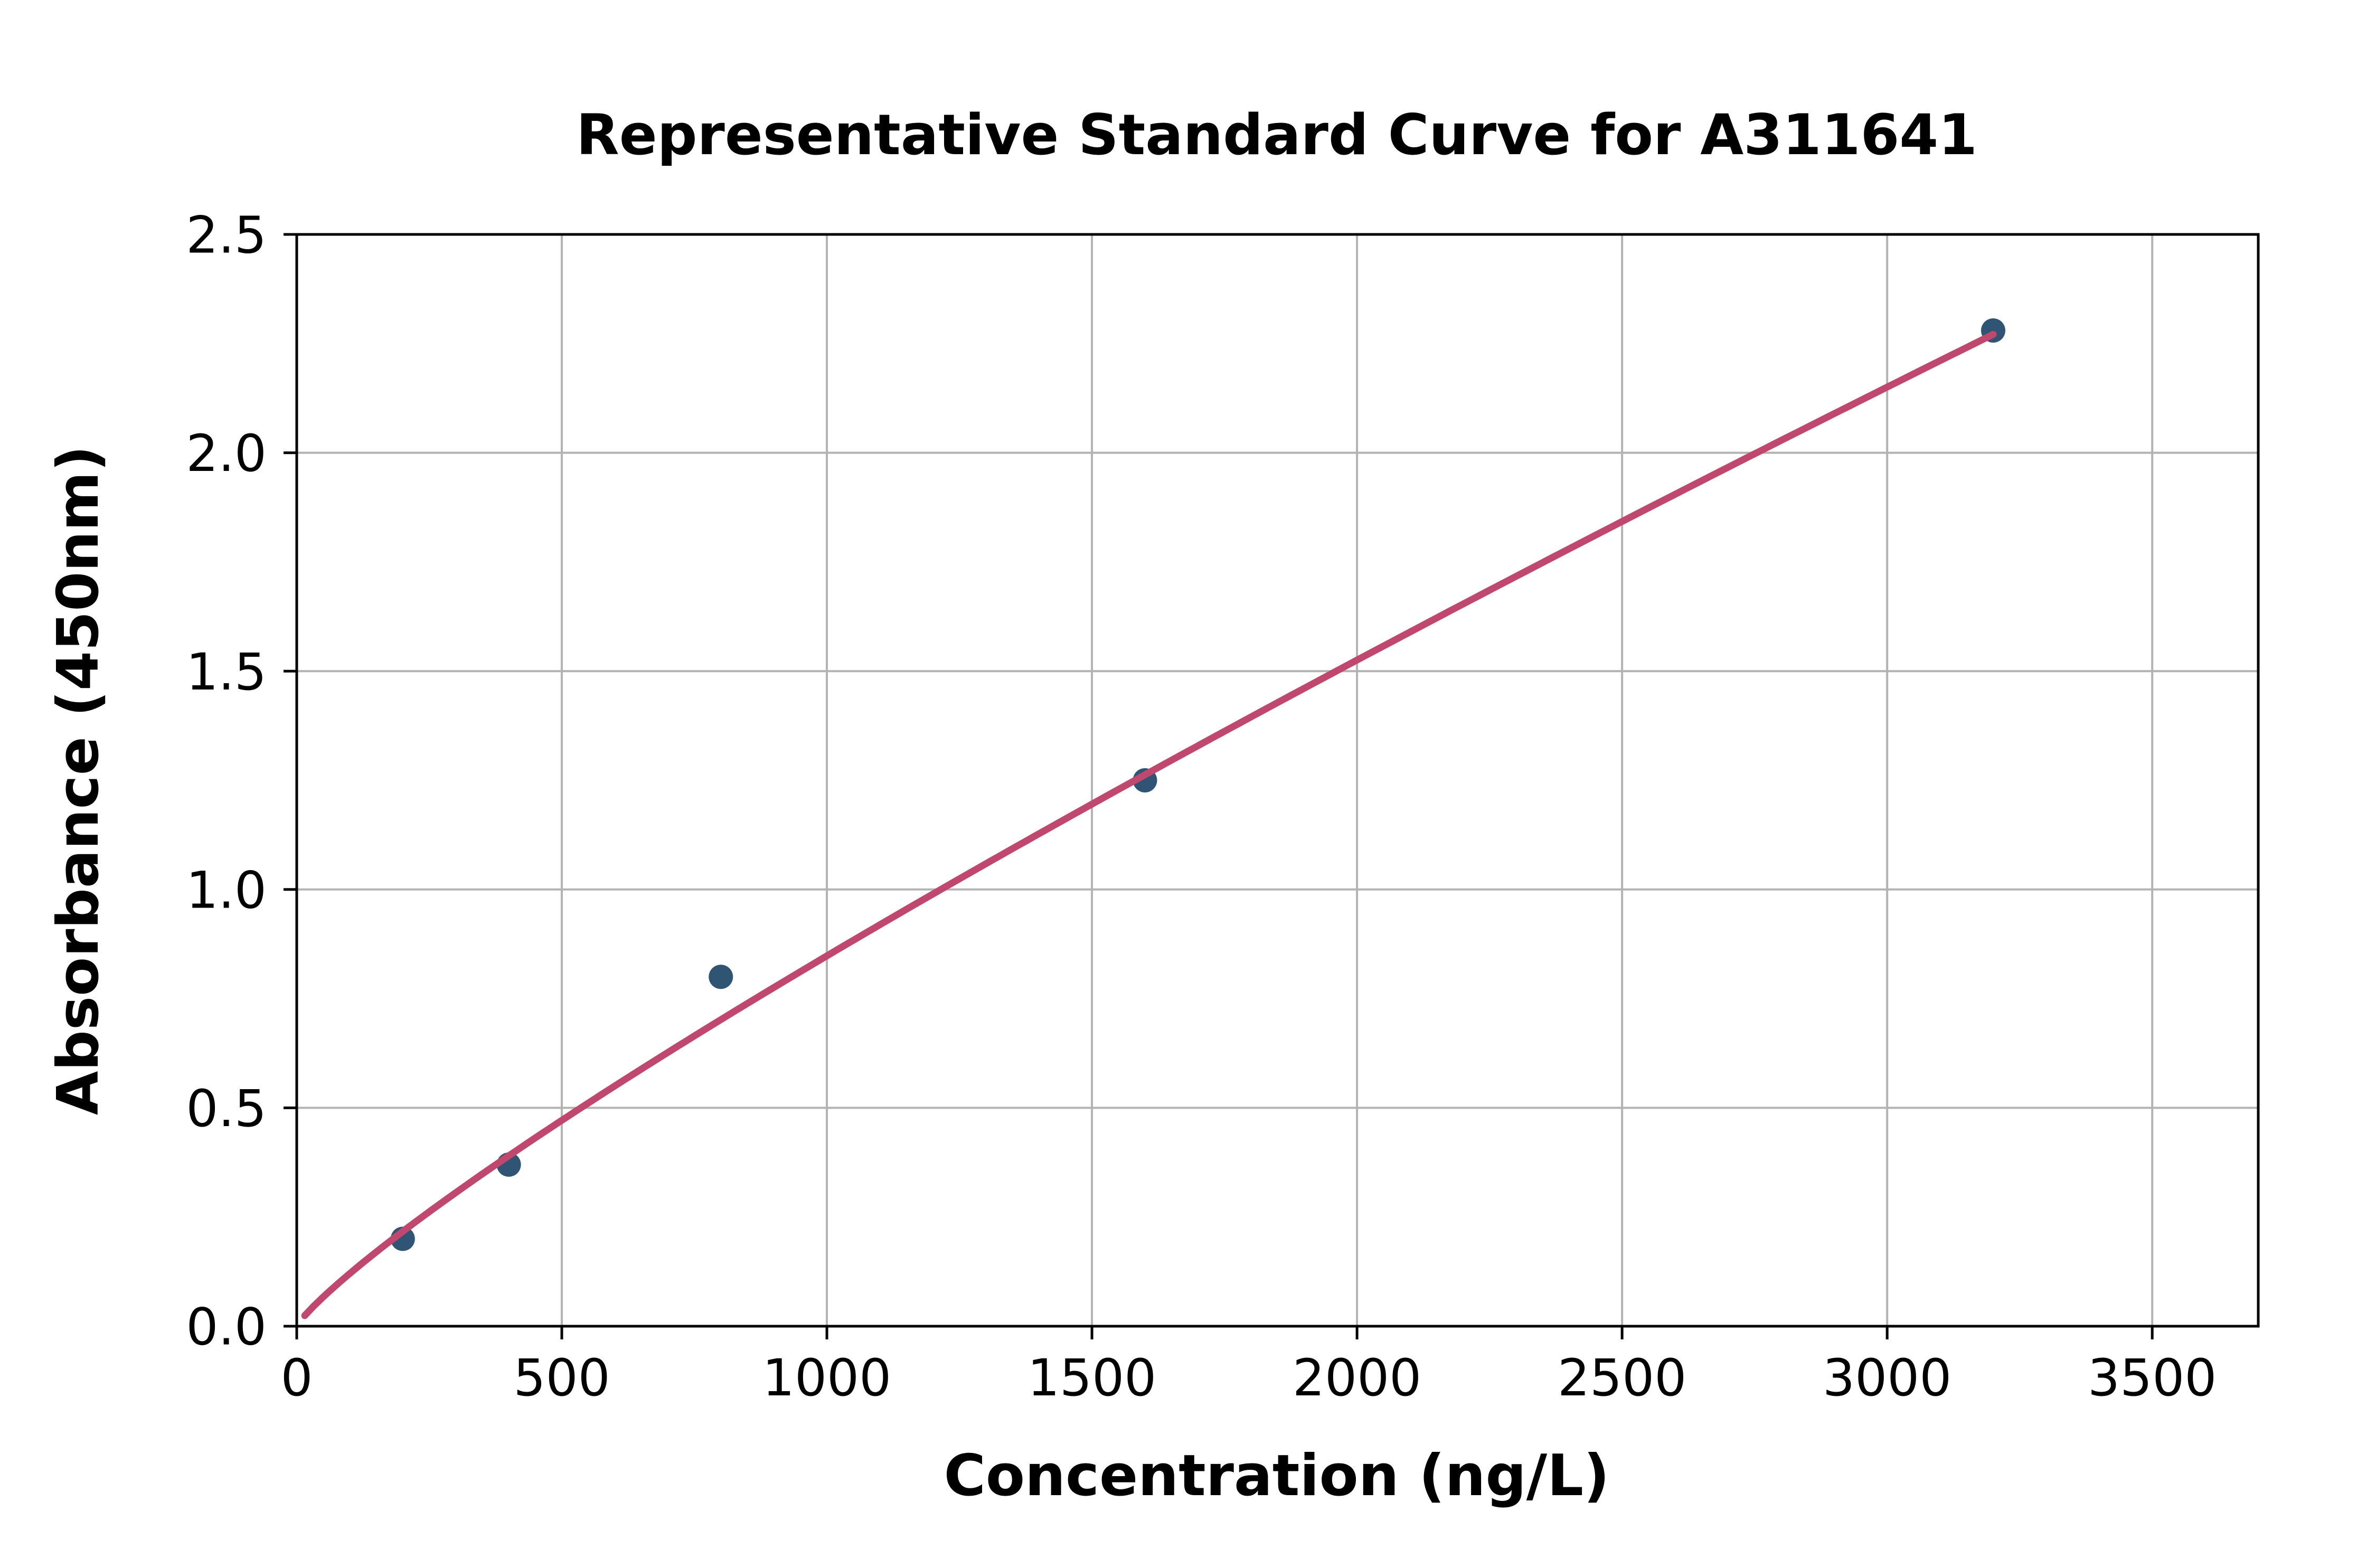  I want to click on x-tick-label: 1000, so click(827, 1378).